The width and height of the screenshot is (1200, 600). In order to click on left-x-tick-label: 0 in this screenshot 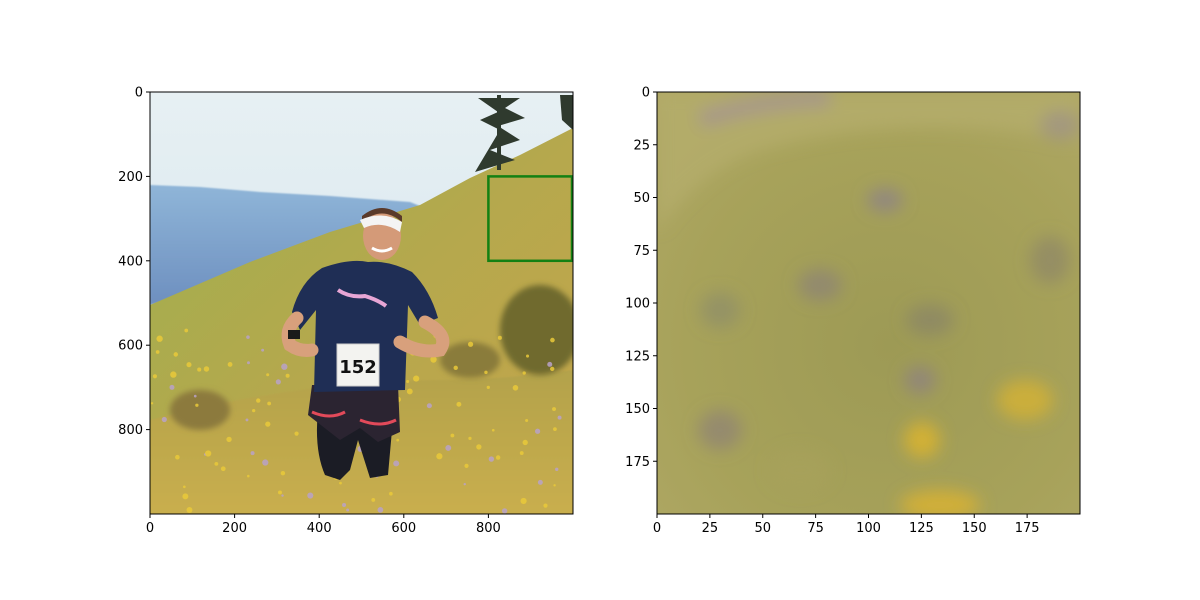, I will do `click(150, 528)`.